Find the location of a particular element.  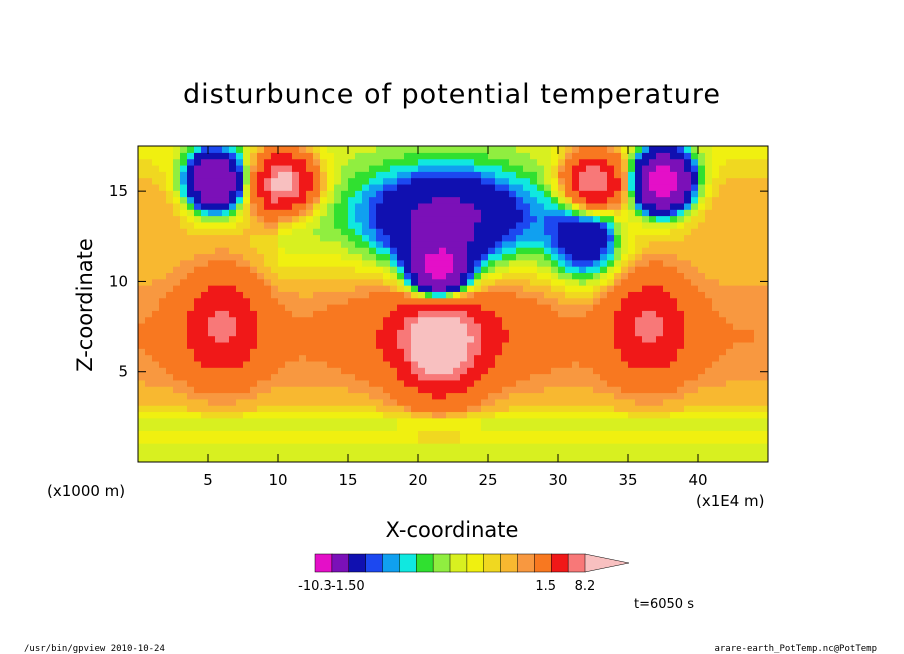

x-tick-label: 5 is located at coordinates (208, 480).